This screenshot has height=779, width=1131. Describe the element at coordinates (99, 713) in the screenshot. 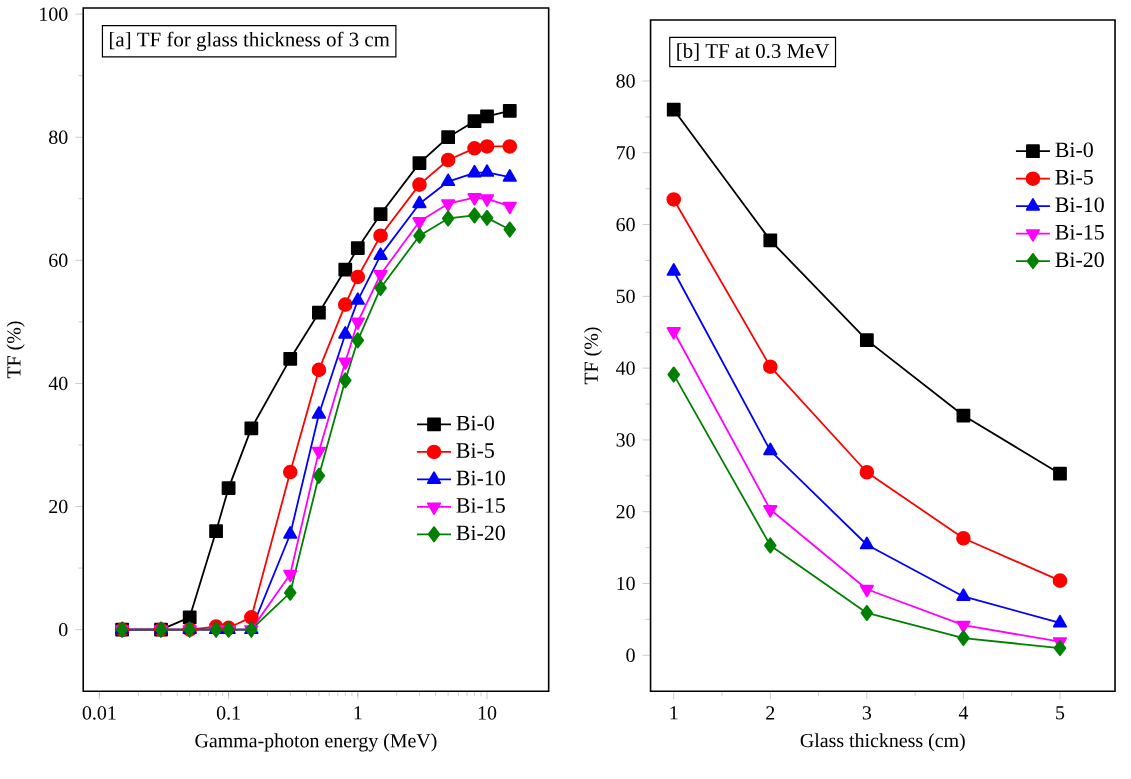

I see `x-tick-label: 0.01` at that location.